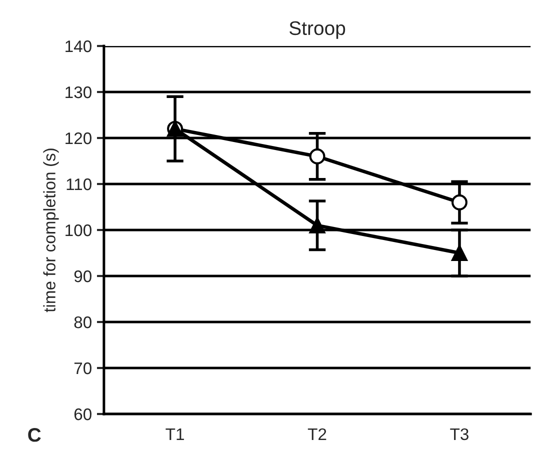 The height and width of the screenshot is (460, 547). Describe the element at coordinates (79, 92) in the screenshot. I see `y-tick-label: 130` at that location.